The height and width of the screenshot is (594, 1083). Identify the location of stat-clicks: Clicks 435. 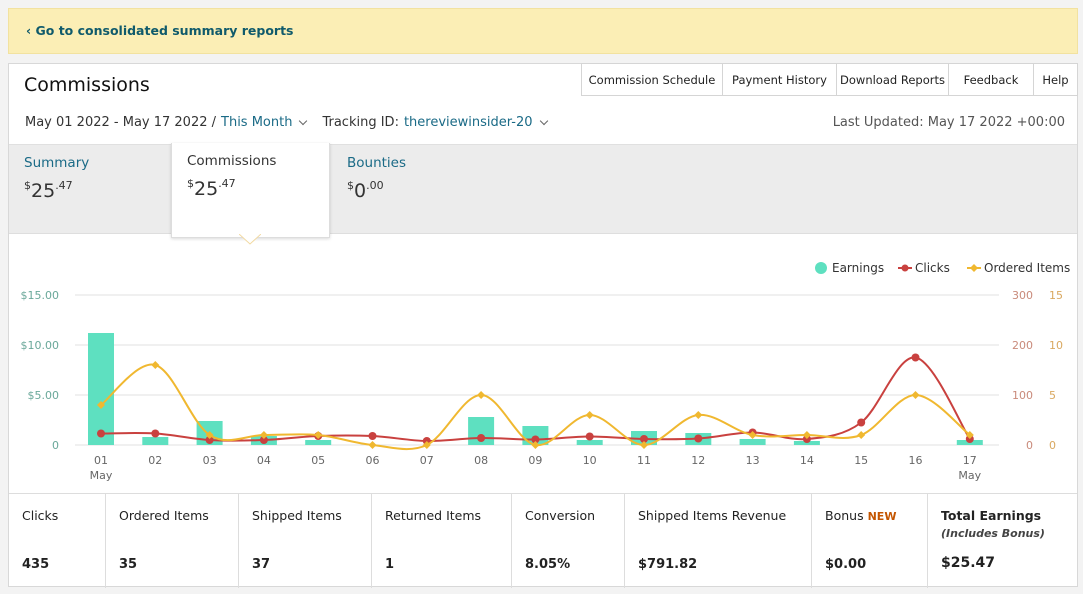
(57, 541).